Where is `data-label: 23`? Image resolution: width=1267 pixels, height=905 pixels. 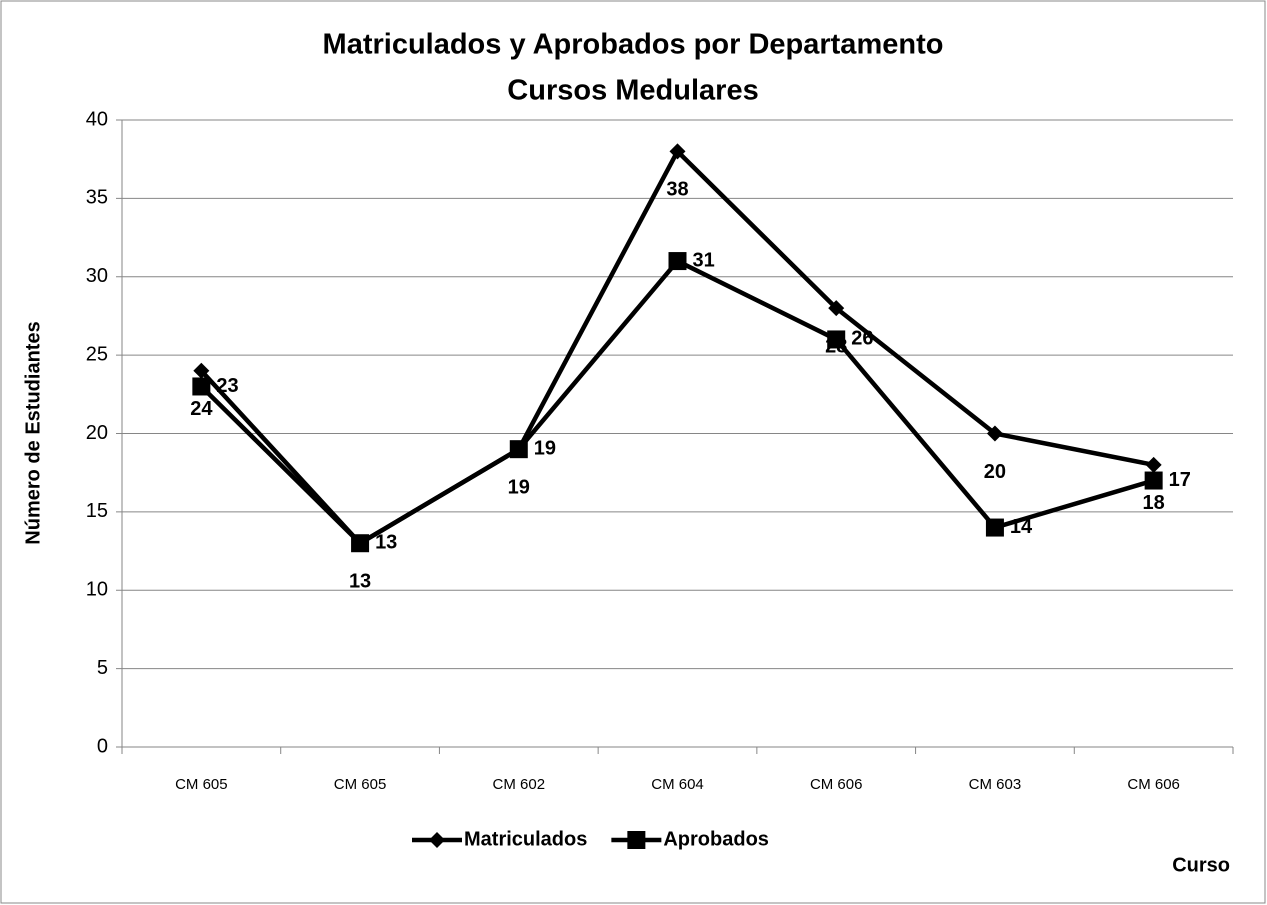 data-label: 23 is located at coordinates (227, 386).